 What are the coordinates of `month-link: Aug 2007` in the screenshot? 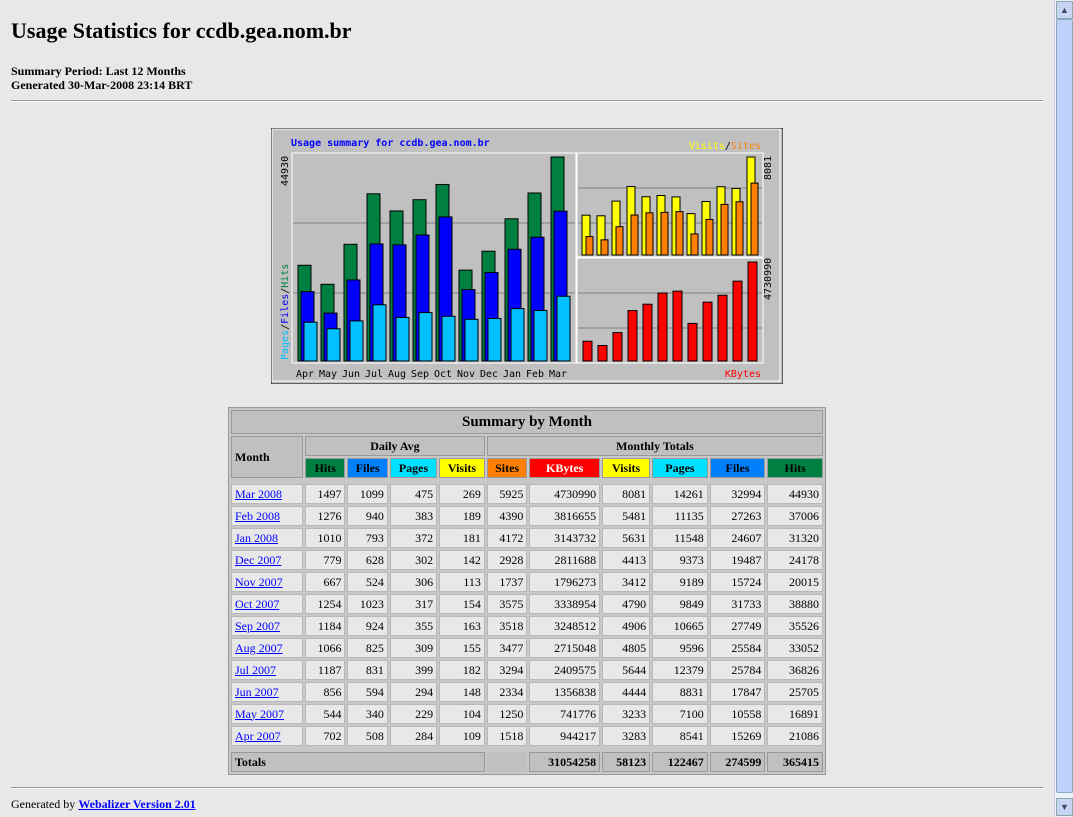 It's located at (259, 647).